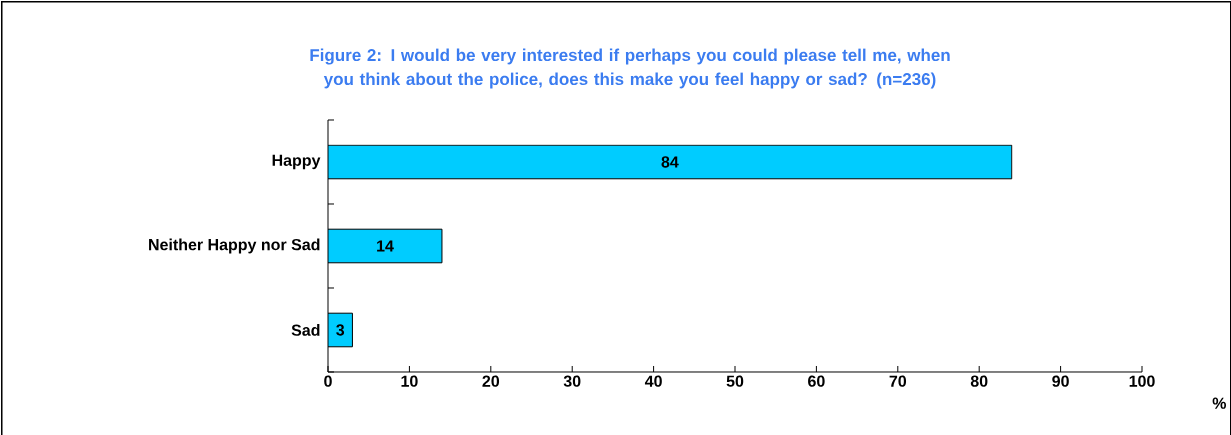 The image size is (1231, 435). Describe the element at coordinates (296, 162) in the screenshot. I see `y-tick-label: Happy` at that location.